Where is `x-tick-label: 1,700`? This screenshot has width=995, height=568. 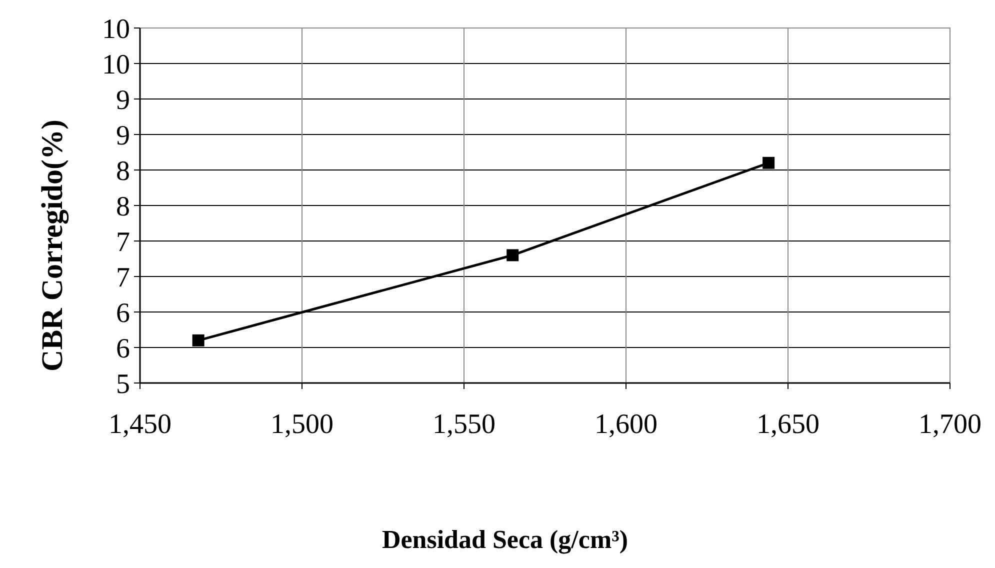
x-tick-label: 1,700 is located at coordinates (950, 424).